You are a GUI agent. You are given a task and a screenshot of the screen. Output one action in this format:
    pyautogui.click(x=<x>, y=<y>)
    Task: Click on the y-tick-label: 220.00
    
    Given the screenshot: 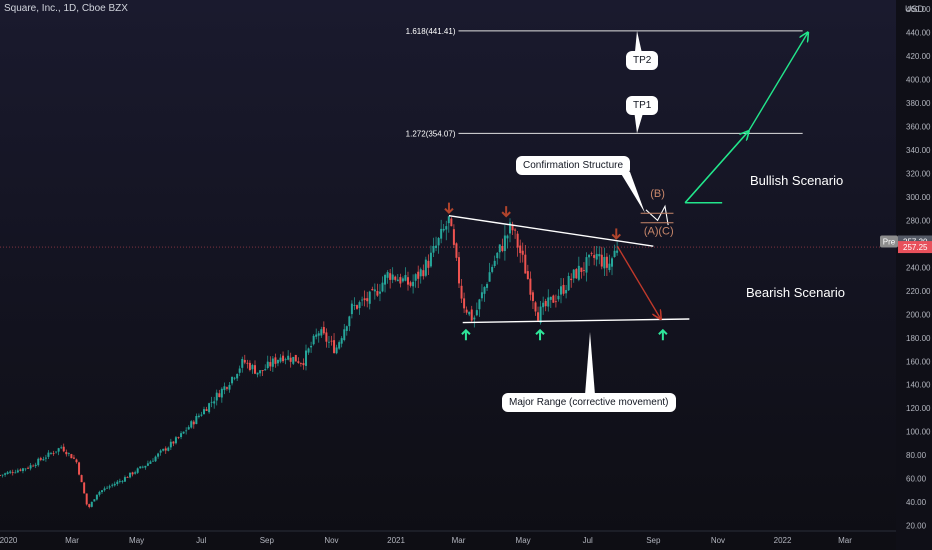 What is the action you would take?
    pyautogui.click(x=918, y=291)
    